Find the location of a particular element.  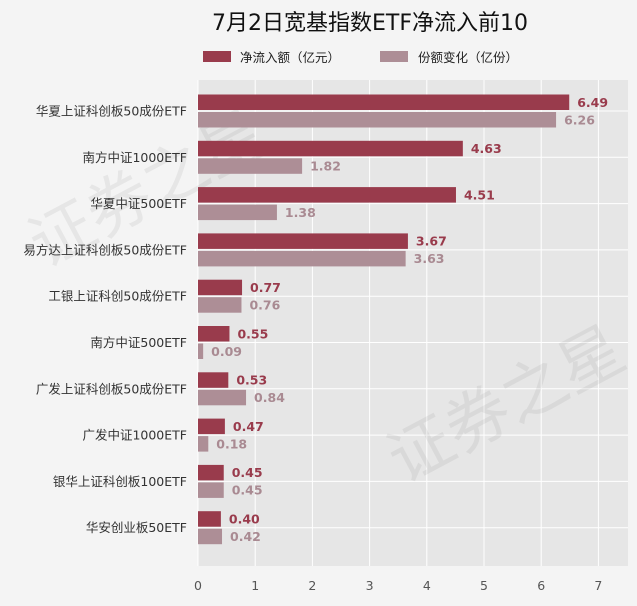

x-tick-label: 1 is located at coordinates (255, 585).